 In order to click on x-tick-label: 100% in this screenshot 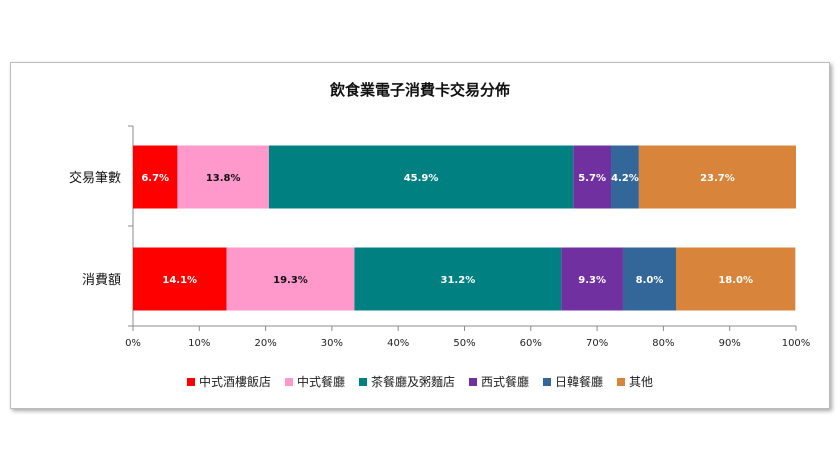, I will do `click(796, 343)`.